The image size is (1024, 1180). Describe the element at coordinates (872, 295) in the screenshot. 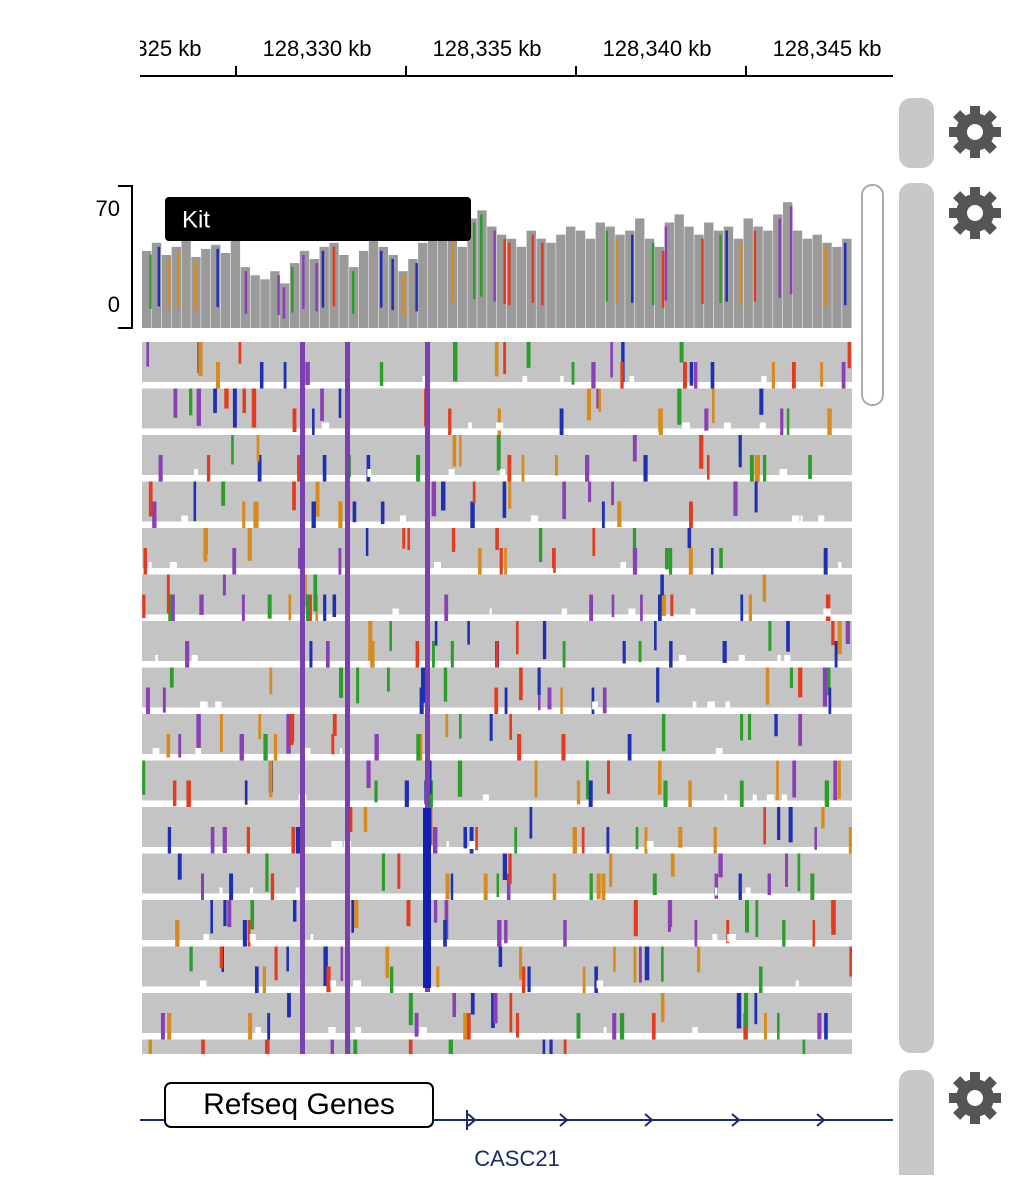

I see `scrollbar` at that location.